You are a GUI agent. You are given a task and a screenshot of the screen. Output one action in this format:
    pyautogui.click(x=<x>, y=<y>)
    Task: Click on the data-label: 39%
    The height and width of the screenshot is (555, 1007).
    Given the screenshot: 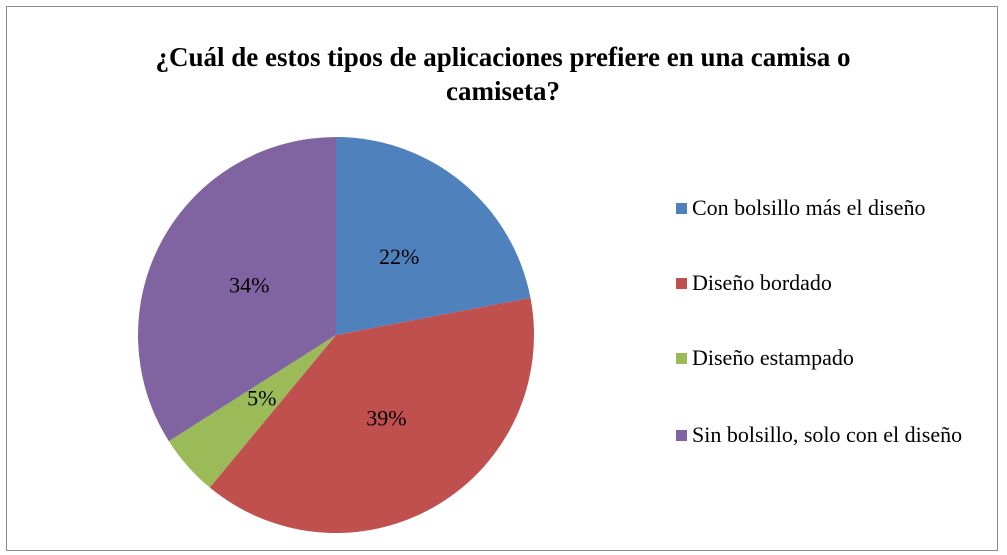 What is the action you would take?
    pyautogui.click(x=386, y=417)
    